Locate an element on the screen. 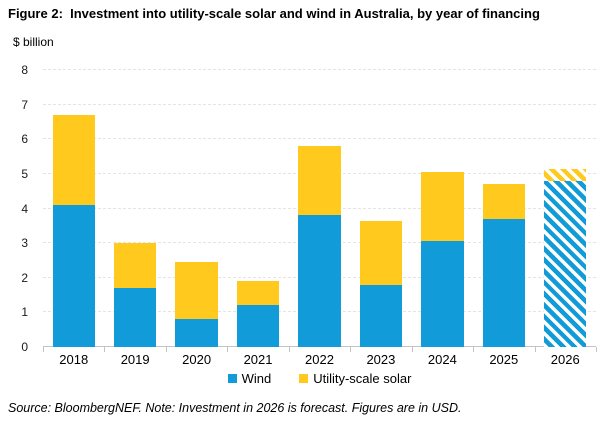 Image resolution: width=600 pixels, height=422 pixels. bar-slot-2025 is located at coordinates (503, 208).